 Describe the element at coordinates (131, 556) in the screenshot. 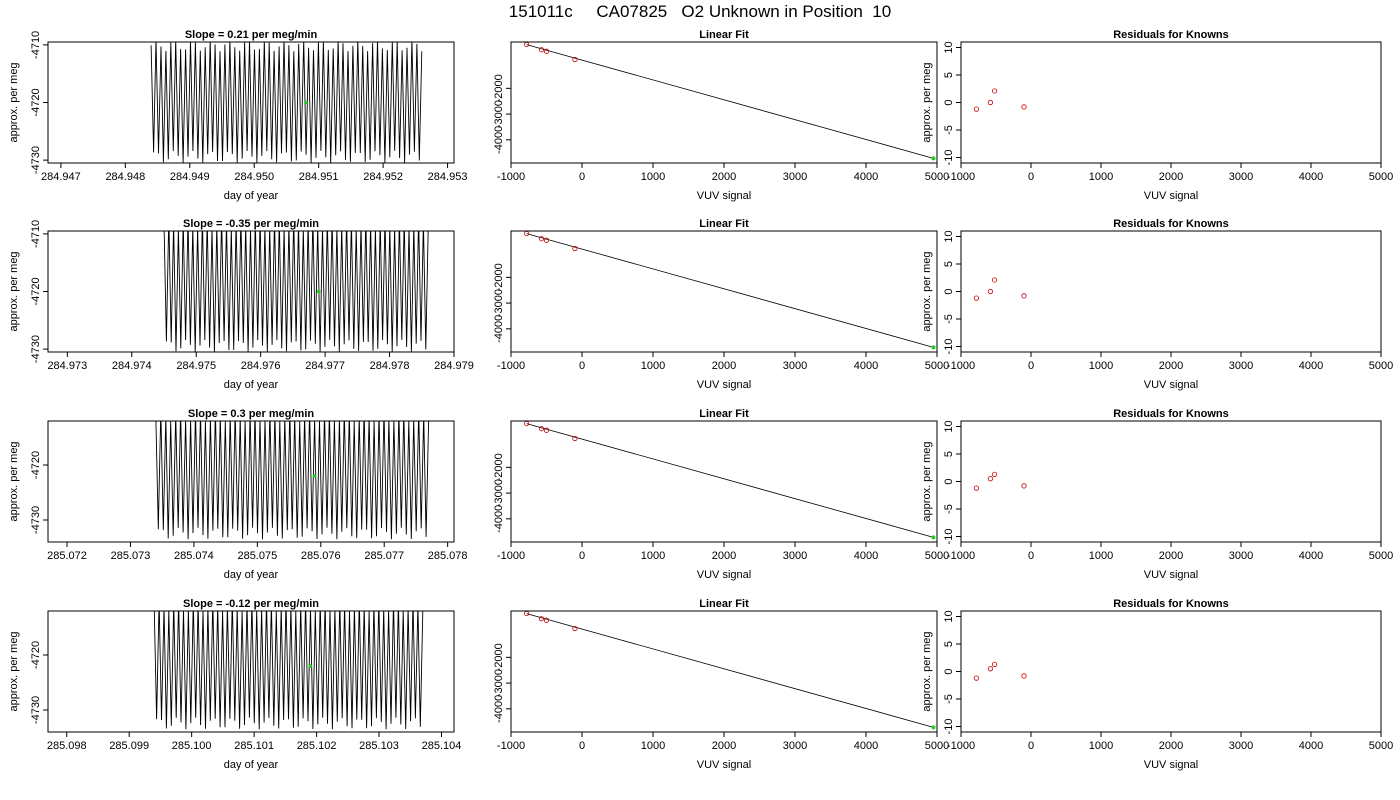

I see `x-tick-label: 285.073` at that location.